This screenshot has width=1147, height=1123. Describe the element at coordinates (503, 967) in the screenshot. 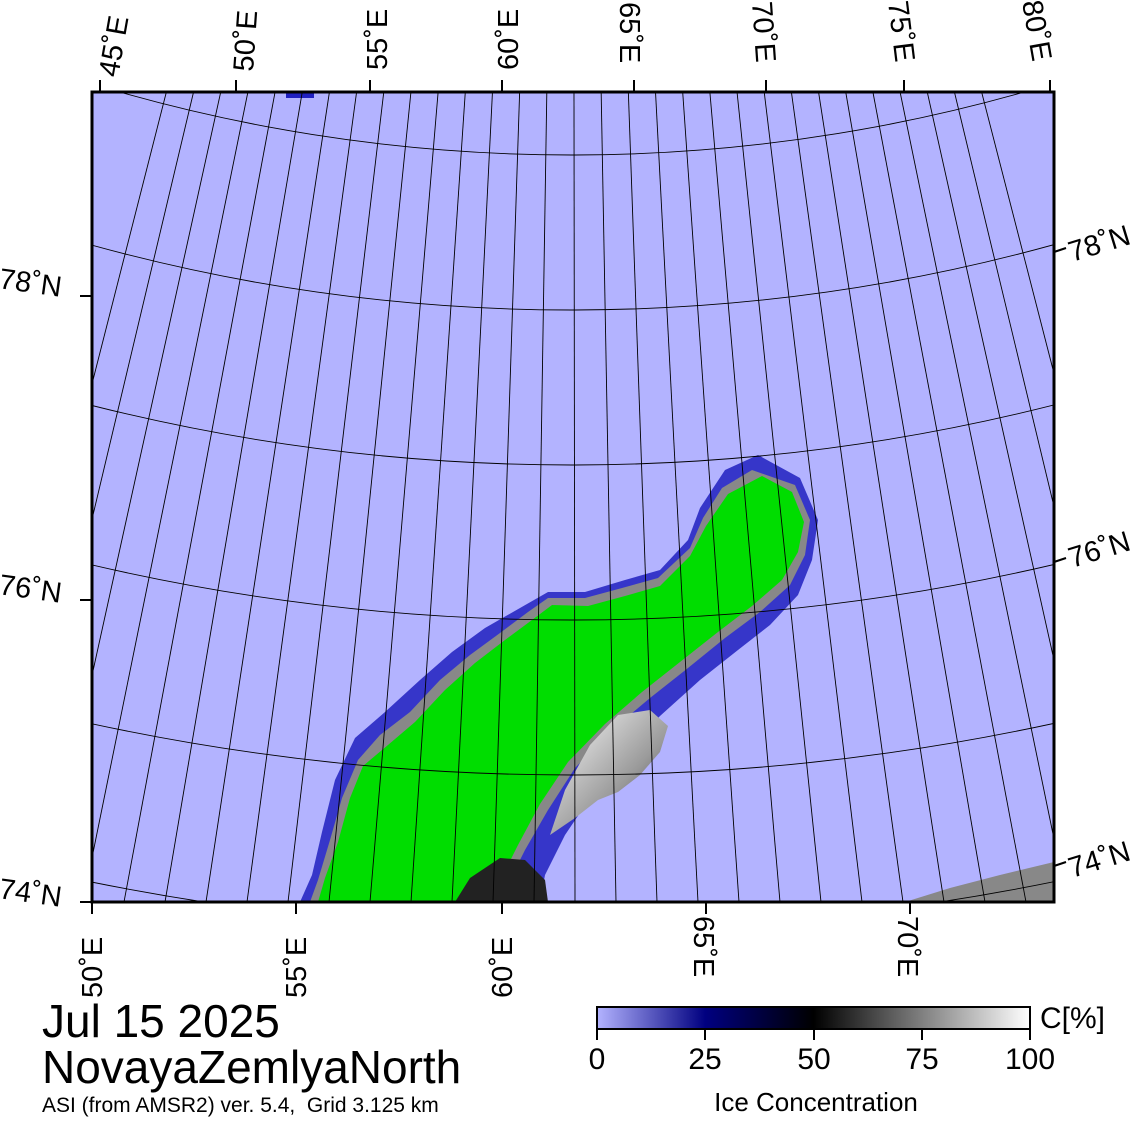

I see `bottom-lon-label-60: 60˚E` at that location.